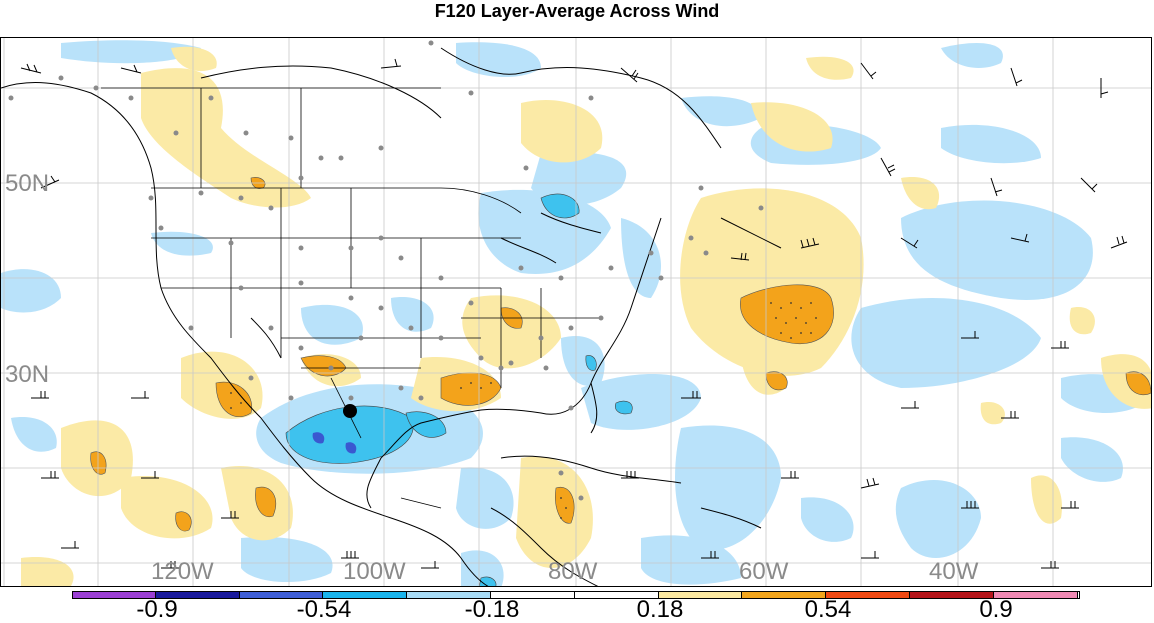 This screenshot has height=623, width=1154. I want to click on negative-shading-strong, so click(334, 443).